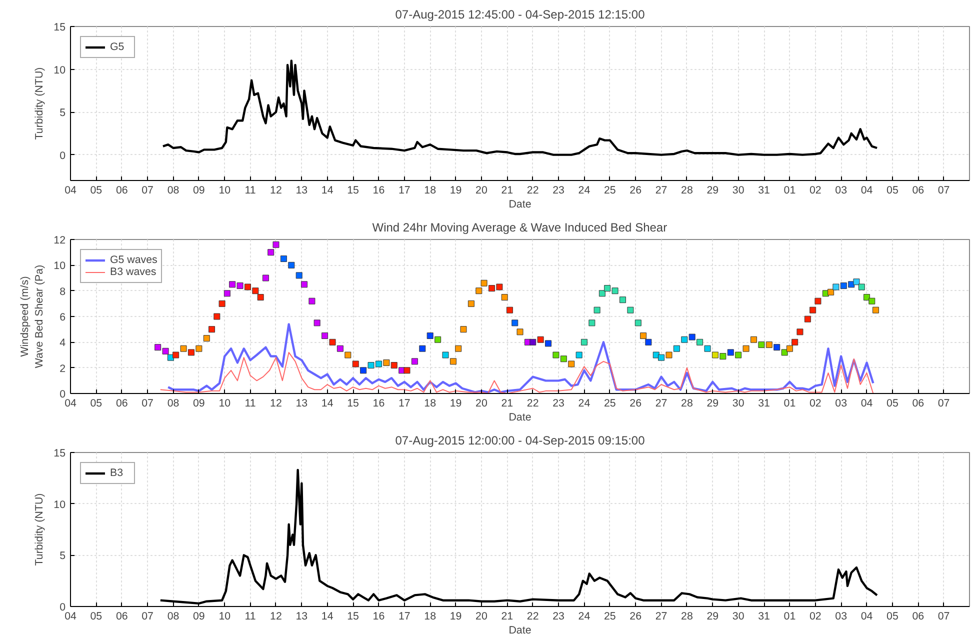  I want to click on legend-label: B3, so click(117, 473).